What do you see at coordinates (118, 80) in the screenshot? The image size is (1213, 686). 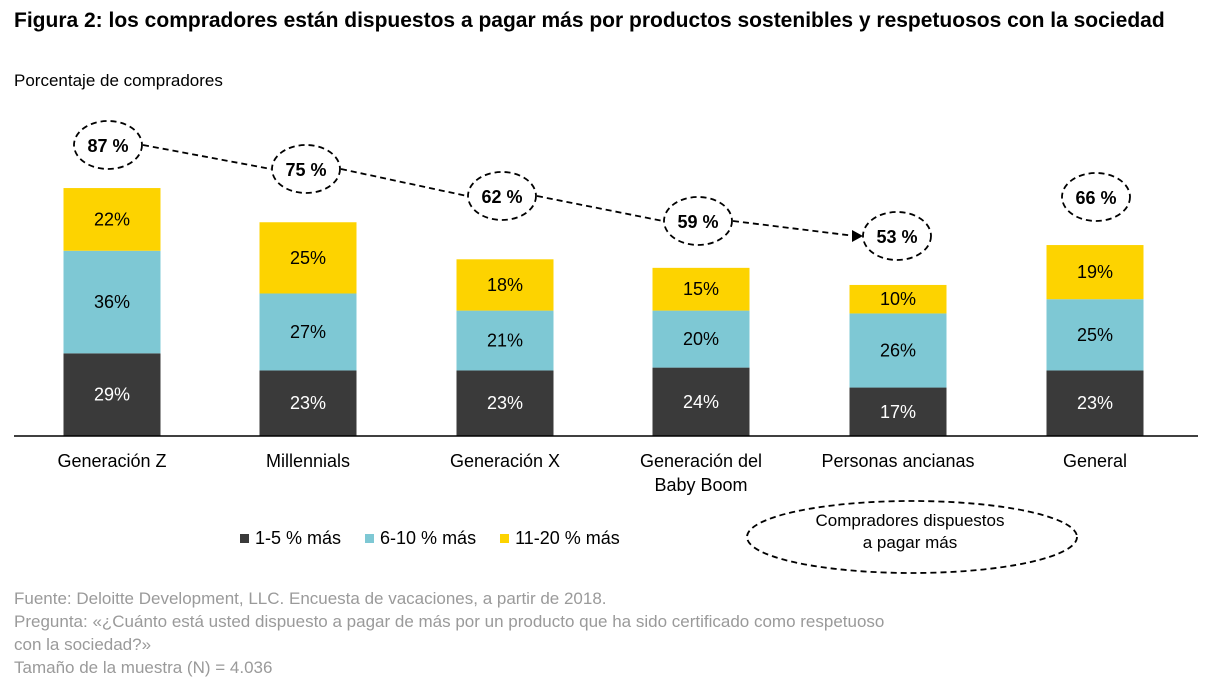 I see `chart-subtitle: Porcentaje de compradores` at bounding box center [118, 80].